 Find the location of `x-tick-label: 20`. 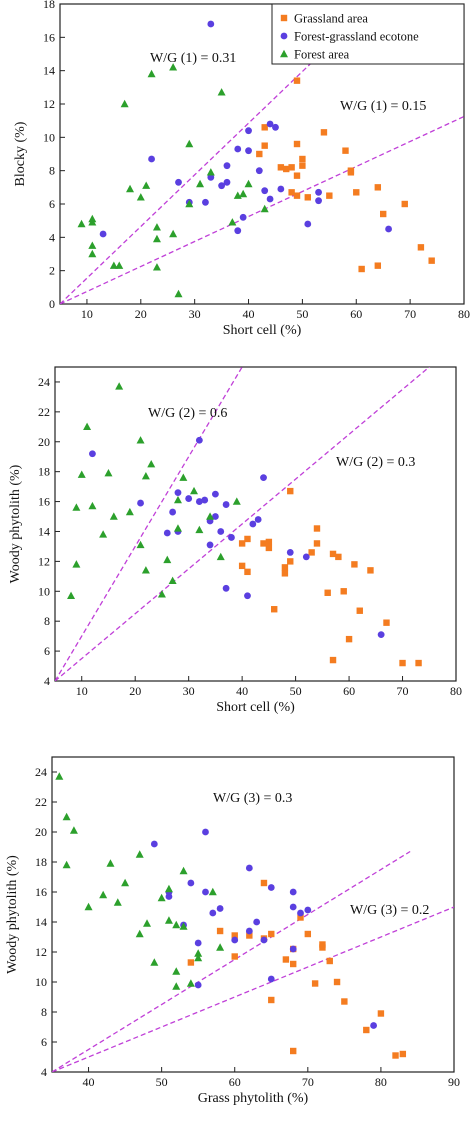

x-tick-label: 20 is located at coordinates (135, 691).